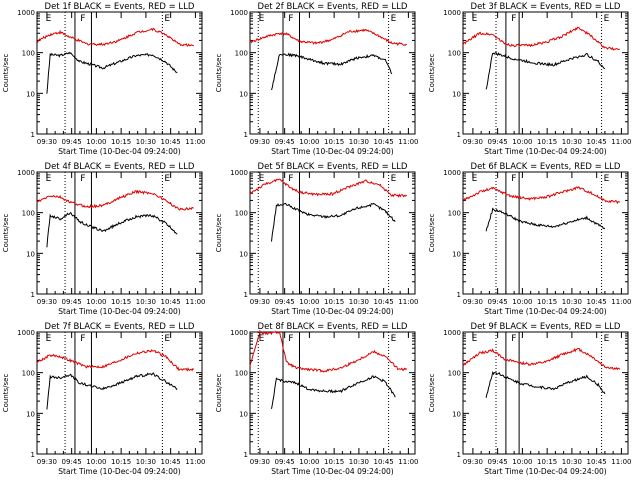  I want to click on chart-title: Det 2f BLACK = Events, RED = LLD, so click(333, 7).